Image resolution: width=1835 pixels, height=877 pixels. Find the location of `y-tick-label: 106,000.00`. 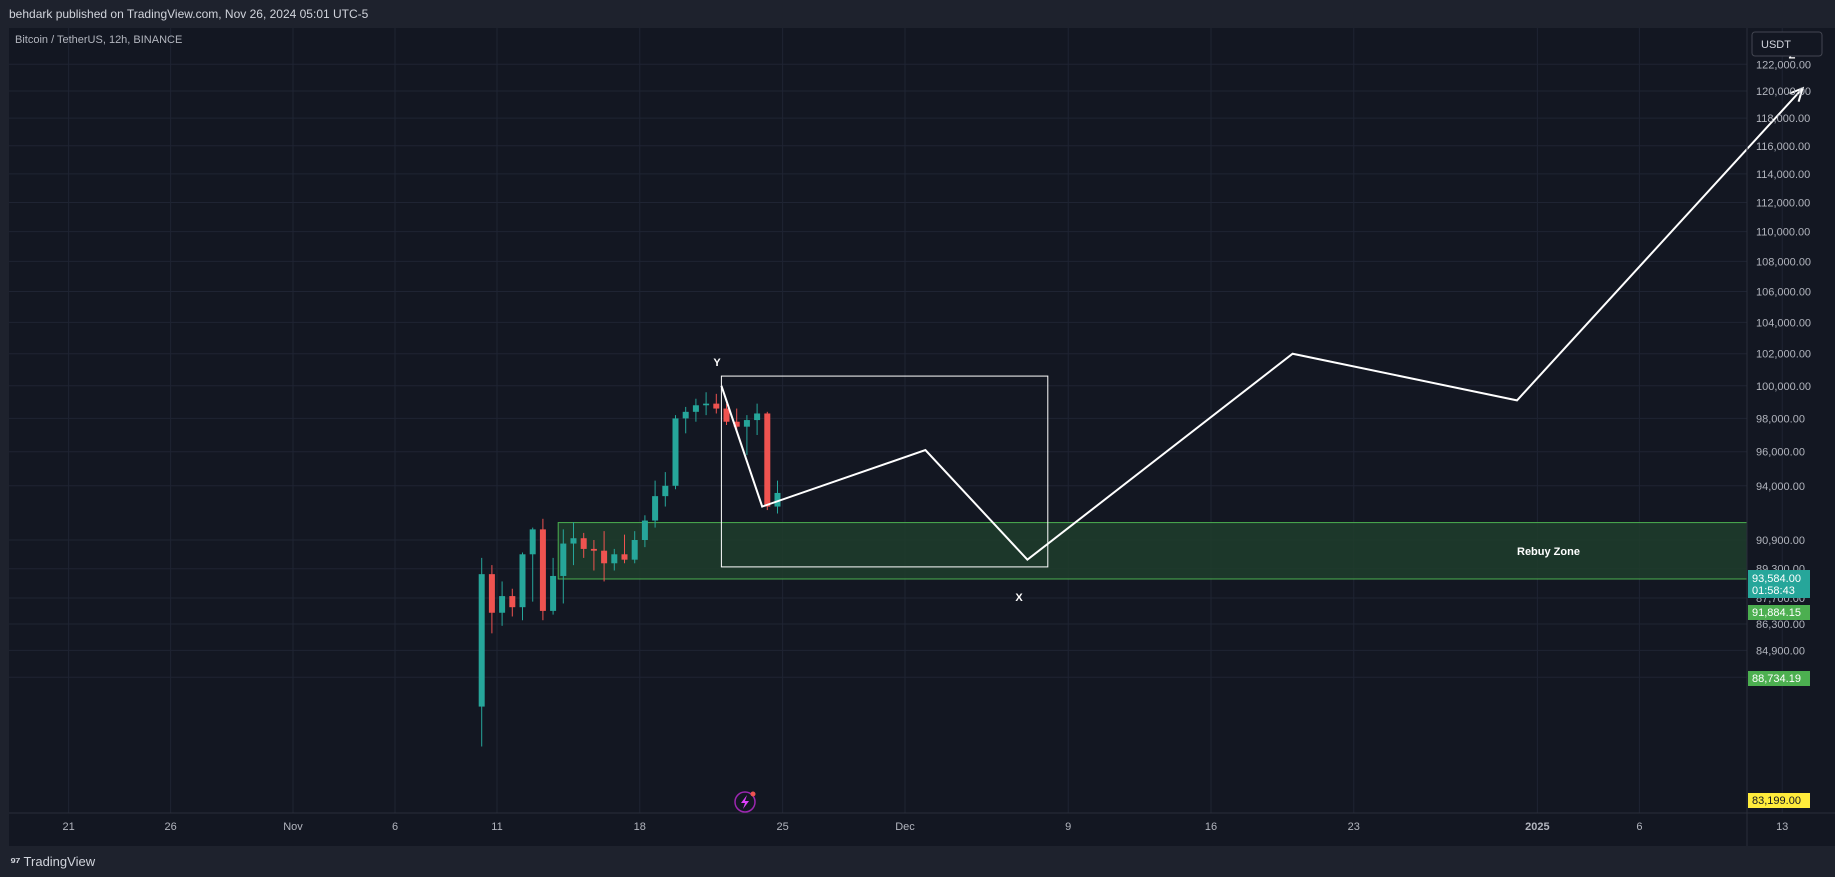

y-tick-label: 106,000.00 is located at coordinates (1783, 293).